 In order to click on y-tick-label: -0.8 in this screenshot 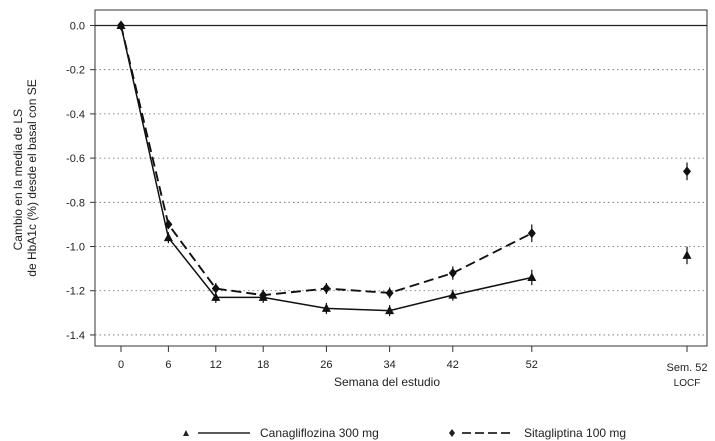, I will do `click(75, 203)`.